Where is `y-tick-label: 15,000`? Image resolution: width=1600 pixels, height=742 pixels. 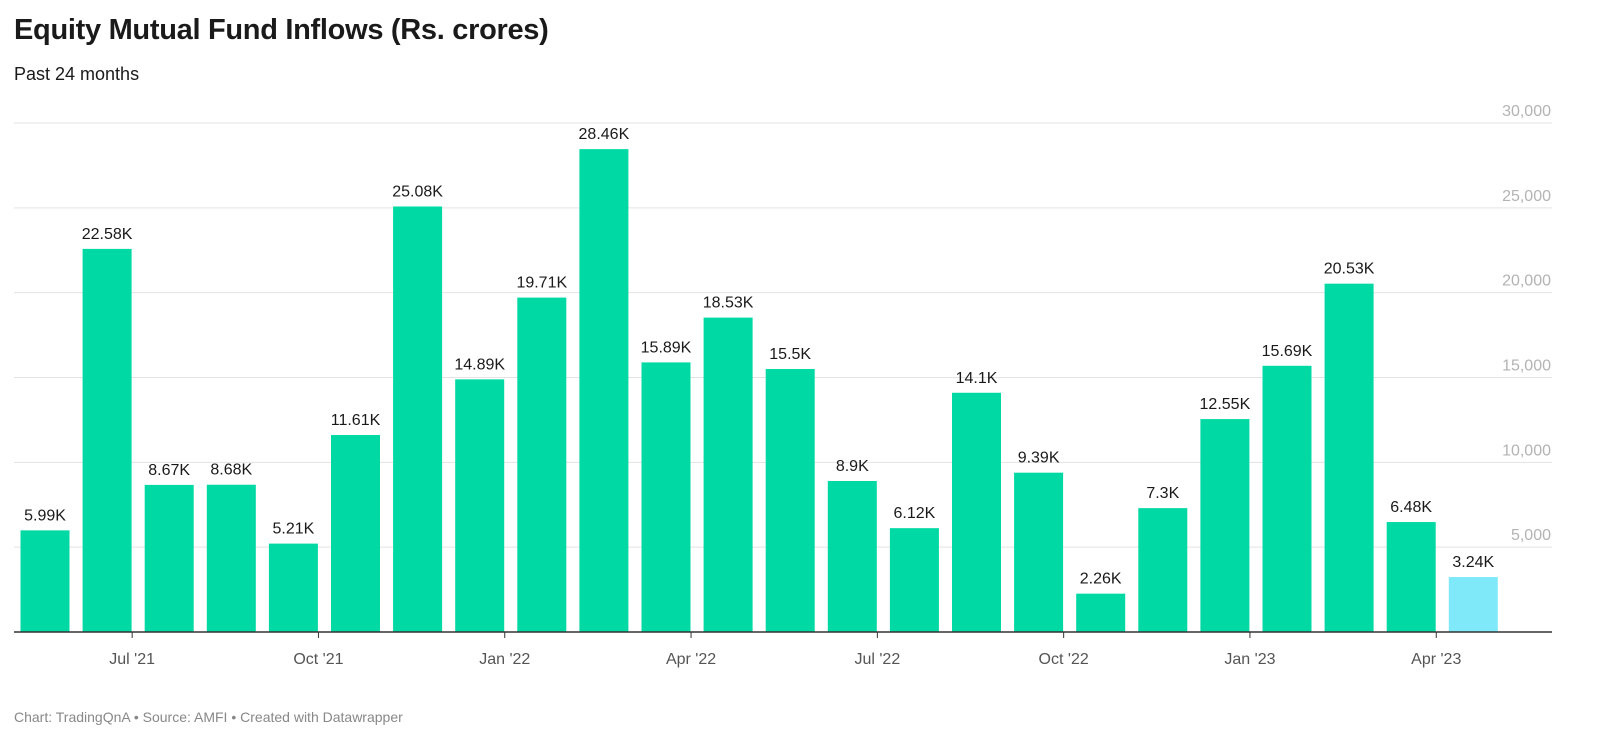 y-tick-label: 15,000 is located at coordinates (1526, 366).